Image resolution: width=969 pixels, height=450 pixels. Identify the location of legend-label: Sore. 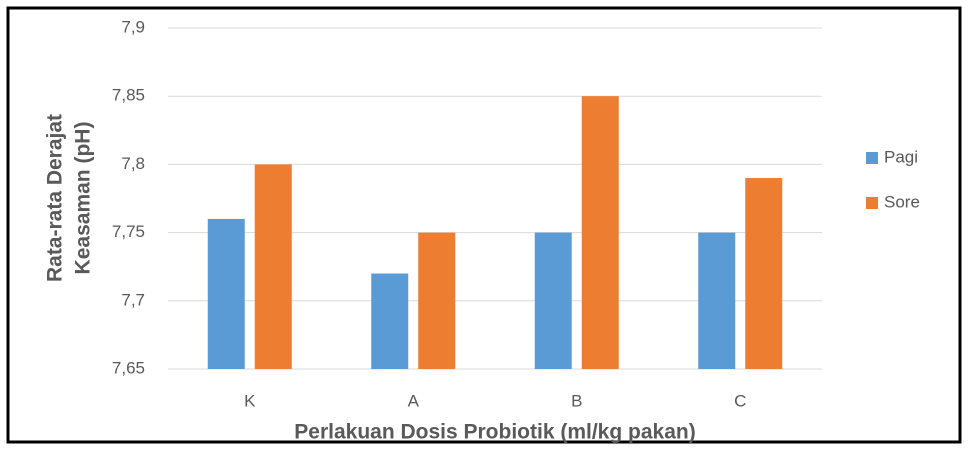
(902, 201).